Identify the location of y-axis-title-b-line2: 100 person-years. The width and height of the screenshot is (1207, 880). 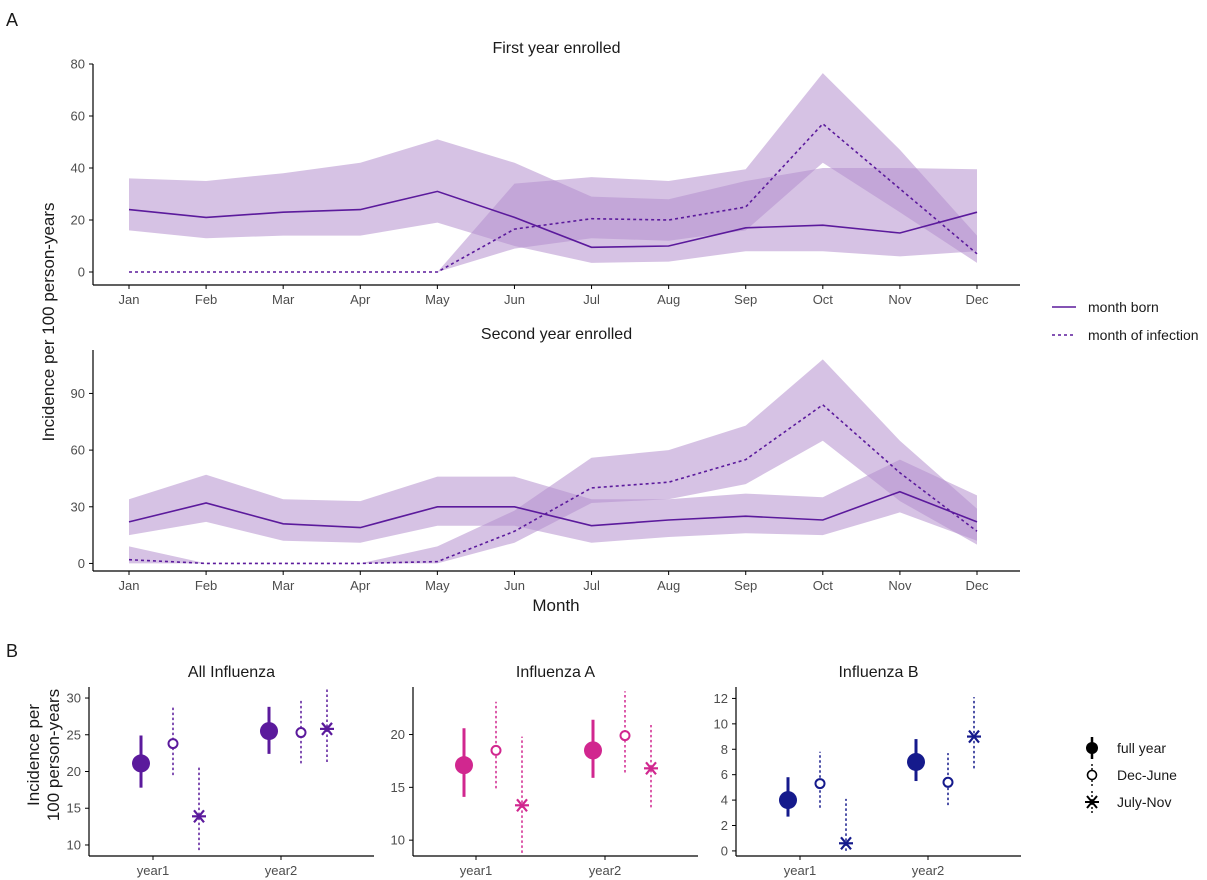
(53, 755).